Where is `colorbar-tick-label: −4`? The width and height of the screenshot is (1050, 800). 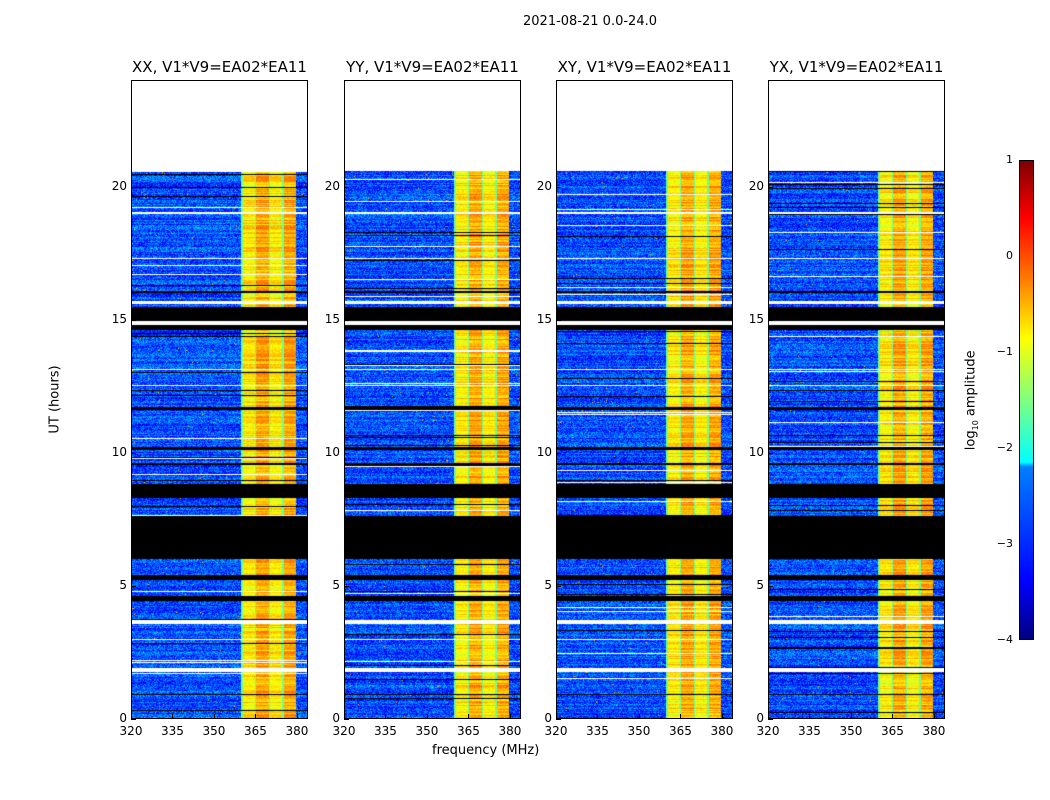 colorbar-tick-label: −4 is located at coordinates (1004, 639).